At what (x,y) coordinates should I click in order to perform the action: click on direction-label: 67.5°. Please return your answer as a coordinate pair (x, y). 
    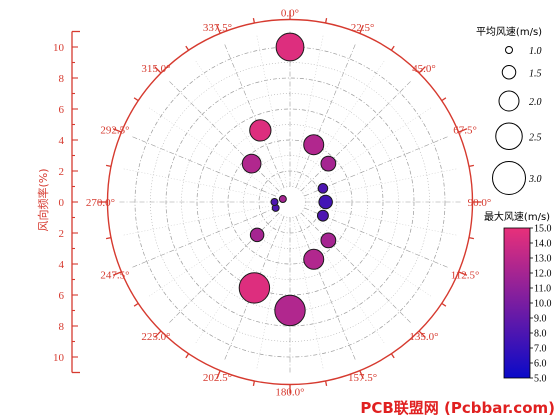
    Looking at the image, I should click on (465, 130).